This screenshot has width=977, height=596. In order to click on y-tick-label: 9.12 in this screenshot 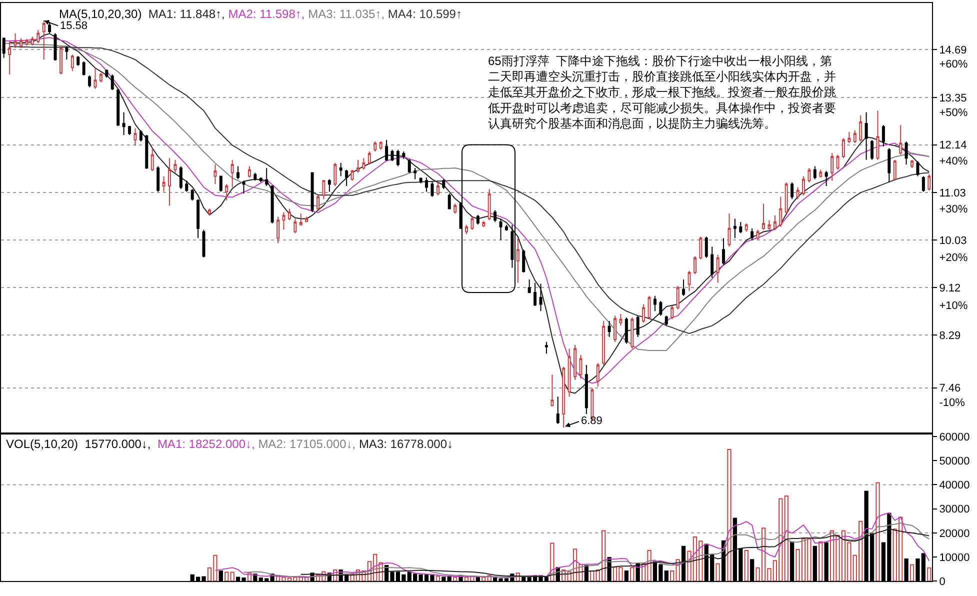, I will do `click(950, 288)`.